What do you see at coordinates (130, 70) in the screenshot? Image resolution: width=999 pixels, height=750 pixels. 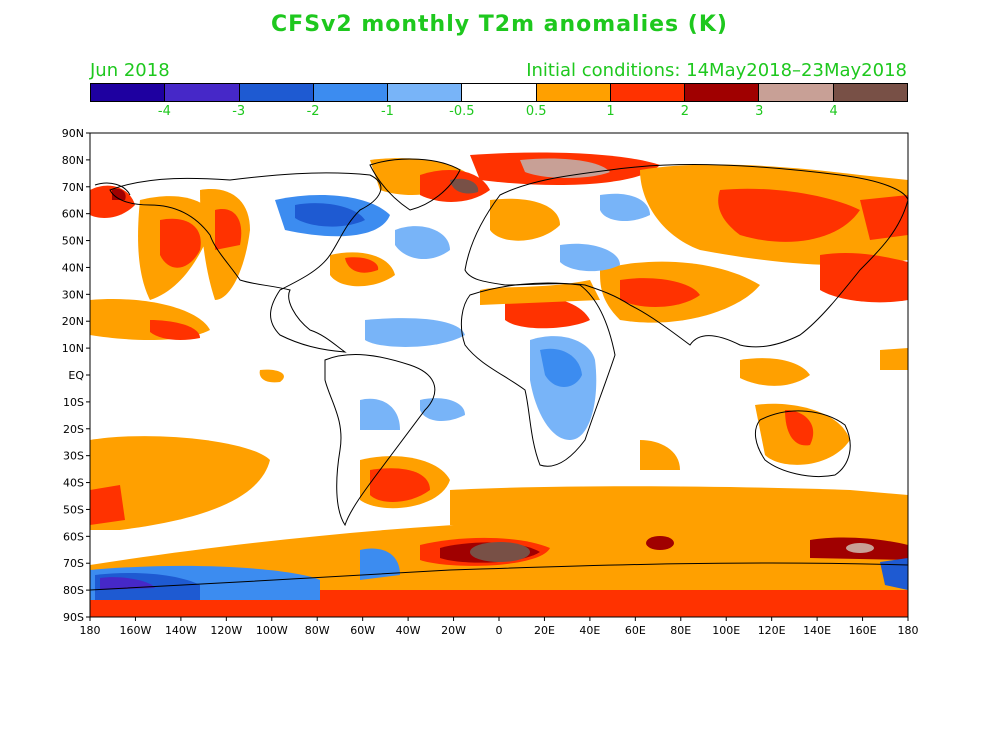 I see `valid-month-label: Jun 2018` at bounding box center [130, 70].